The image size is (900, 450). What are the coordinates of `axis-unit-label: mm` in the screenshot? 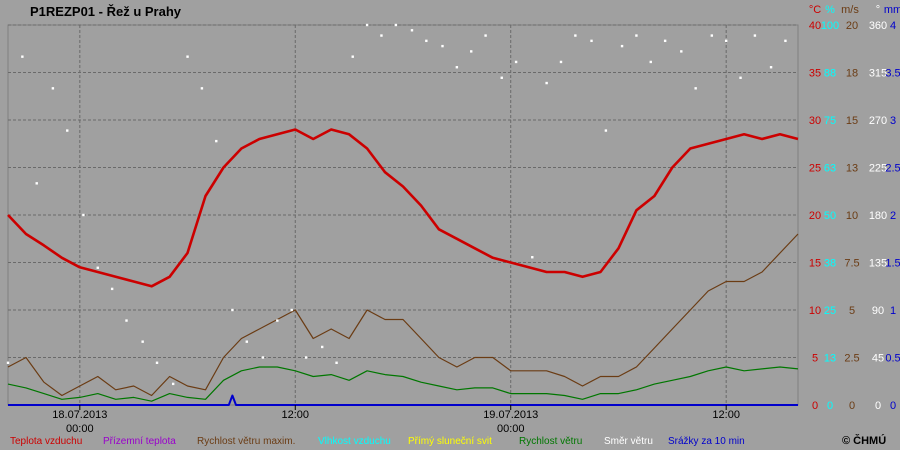 It's located at (892, 10).